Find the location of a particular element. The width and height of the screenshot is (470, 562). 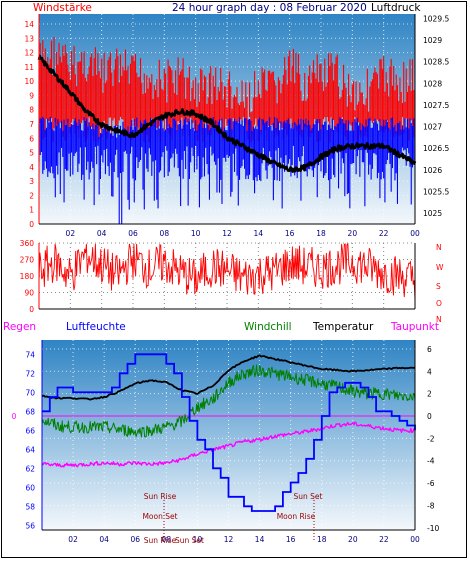

astronomy-label: Sun Set is located at coordinates (308, 496).